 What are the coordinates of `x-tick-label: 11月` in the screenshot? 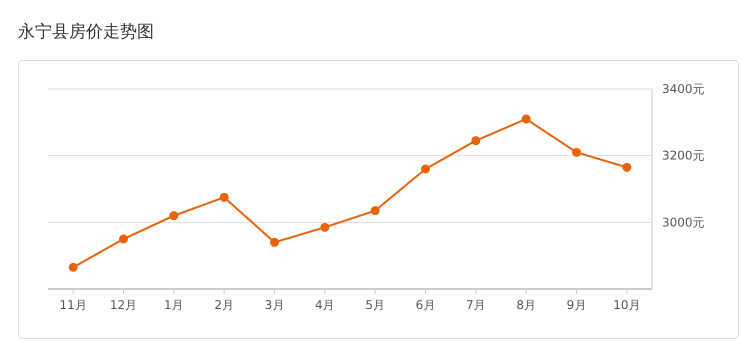 It's located at (73, 305).